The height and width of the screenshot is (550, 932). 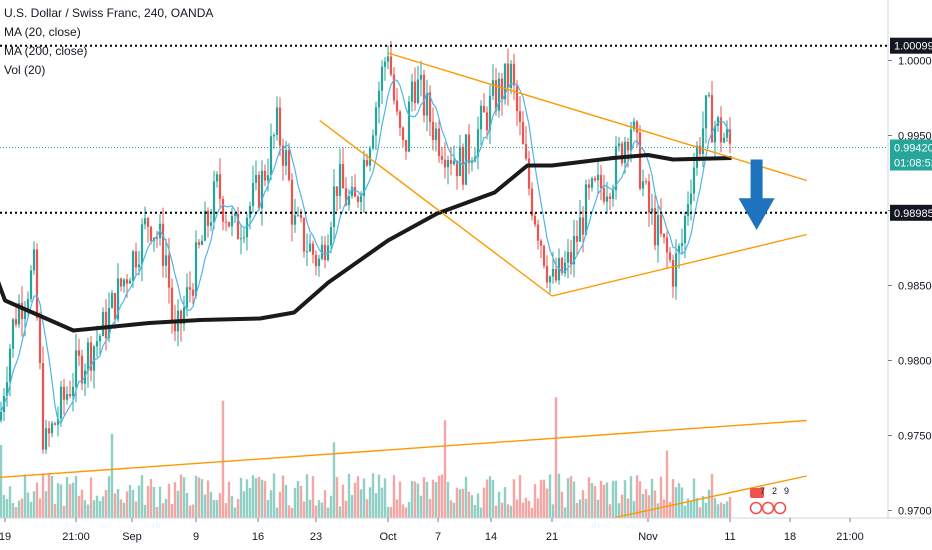 What do you see at coordinates (5, 537) in the screenshot?
I see `x-tick-label: 19` at bounding box center [5, 537].